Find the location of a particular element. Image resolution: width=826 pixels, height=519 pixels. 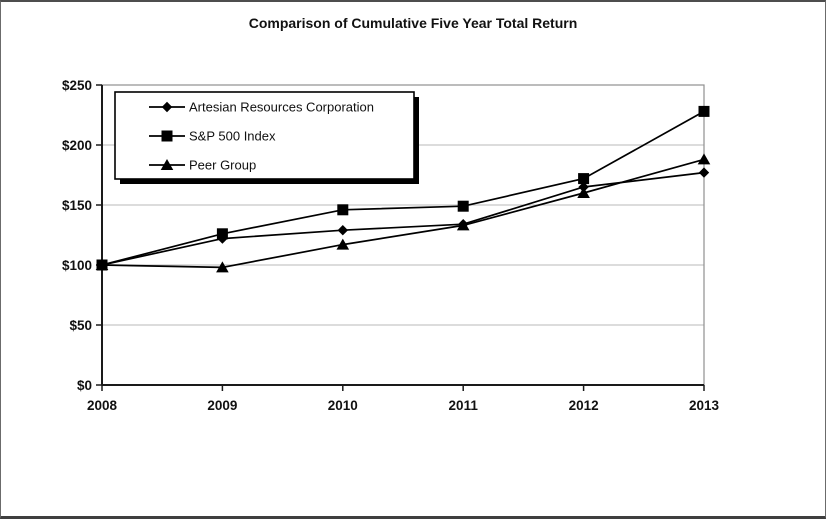

y-axis-tick-label: $200 is located at coordinates (77, 145).